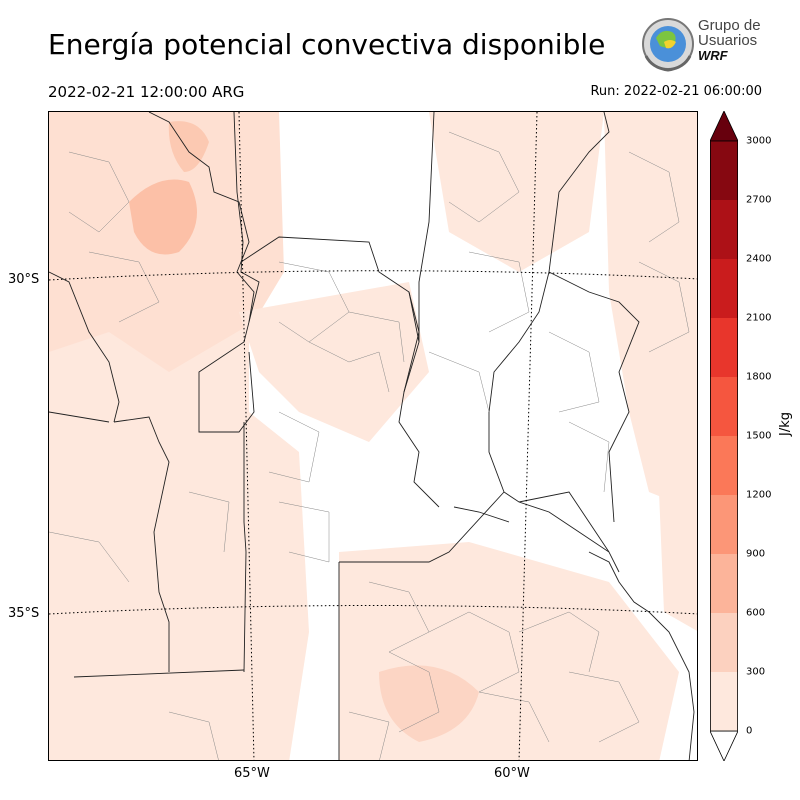 The height and width of the screenshot is (800, 800). What do you see at coordinates (756, 613) in the screenshot?
I see `colorbar-tick-label: 600` at bounding box center [756, 613].